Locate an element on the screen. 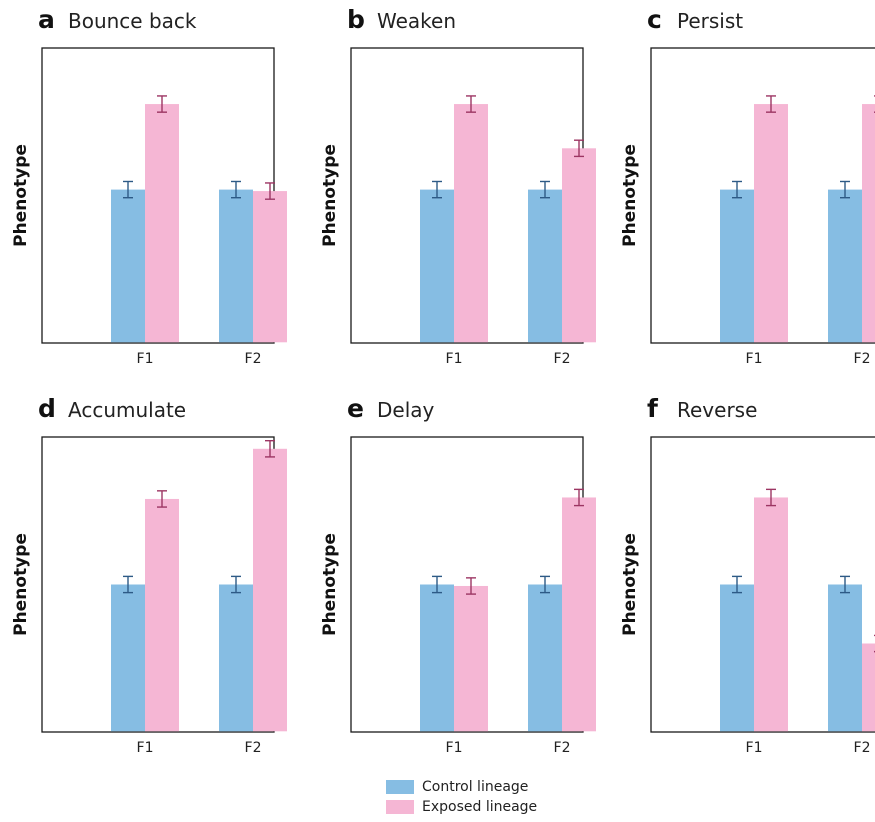  panel-title: Weaken is located at coordinates (416, 21).